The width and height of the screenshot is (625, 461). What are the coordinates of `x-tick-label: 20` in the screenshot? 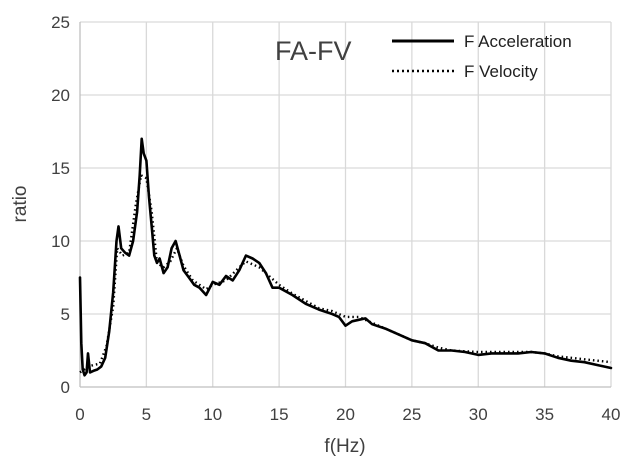 It's located at (345, 414).